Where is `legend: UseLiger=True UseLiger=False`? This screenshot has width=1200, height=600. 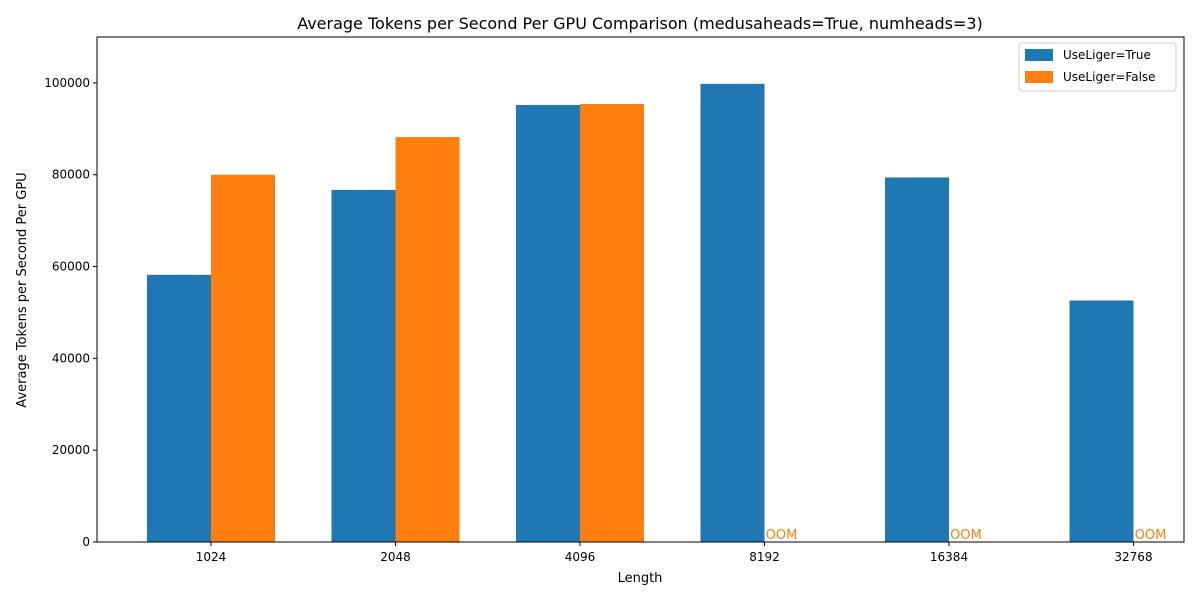
legend: UseLiger=True UseLiger=False is located at coordinates (1097, 67).